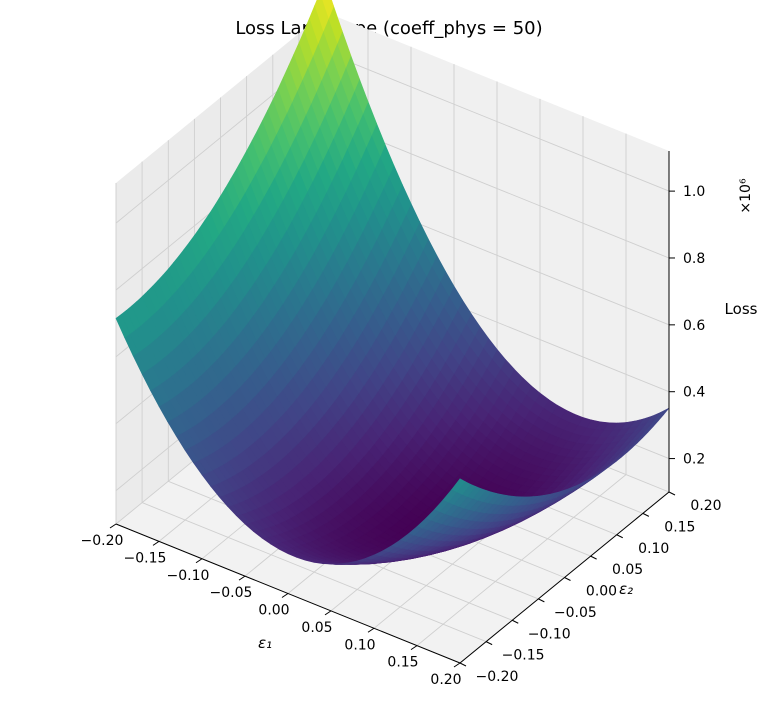  I want to click on z-tick-label: 0.6, so click(694, 326).